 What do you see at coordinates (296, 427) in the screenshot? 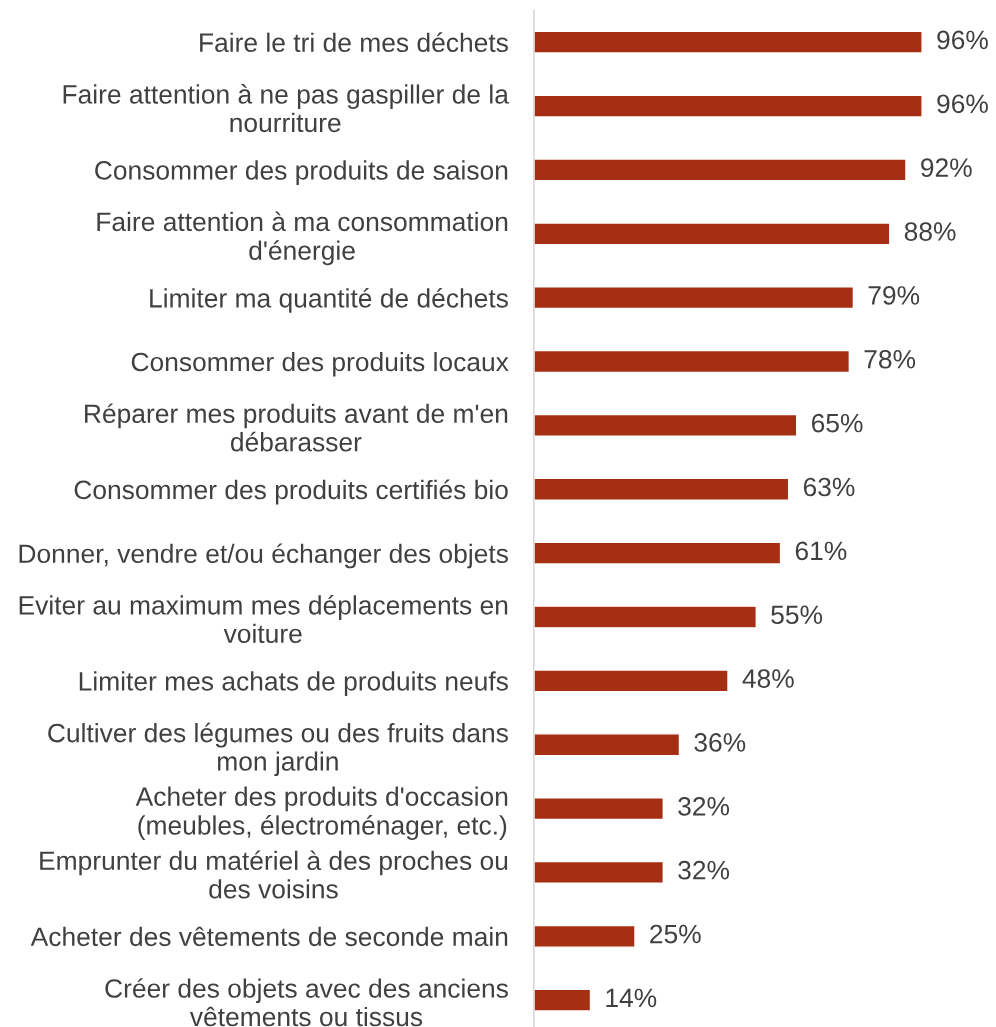
I see `y-tick-label: Réparer mes produits avant de m'en débarasser` at bounding box center [296, 427].